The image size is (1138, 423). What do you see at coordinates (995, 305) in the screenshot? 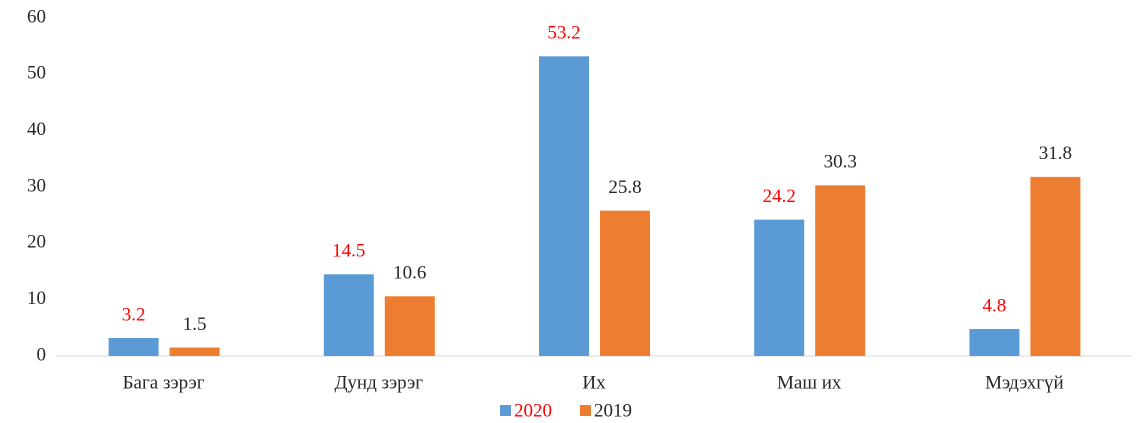
I see `data-label: 4.8` at bounding box center [995, 305].